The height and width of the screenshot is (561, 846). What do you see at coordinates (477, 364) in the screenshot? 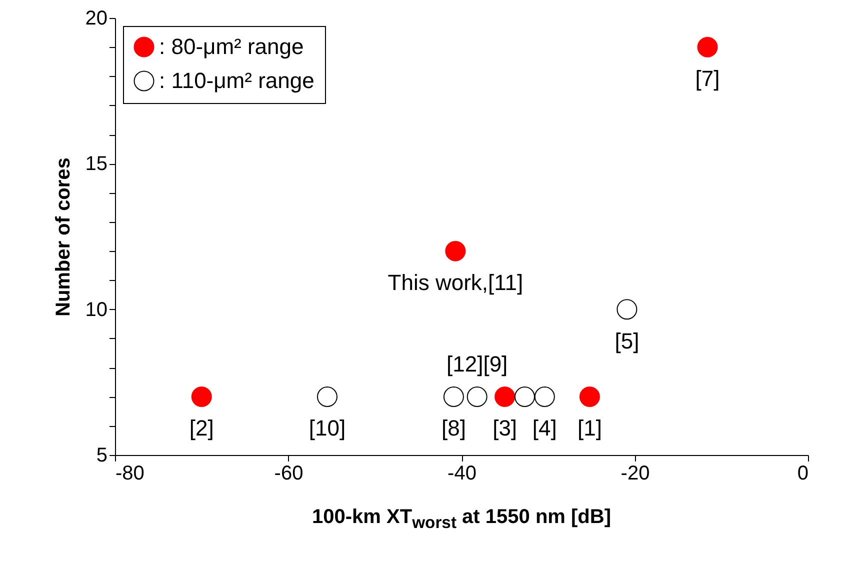
I see `annotation: [12][9]` at bounding box center [477, 364].